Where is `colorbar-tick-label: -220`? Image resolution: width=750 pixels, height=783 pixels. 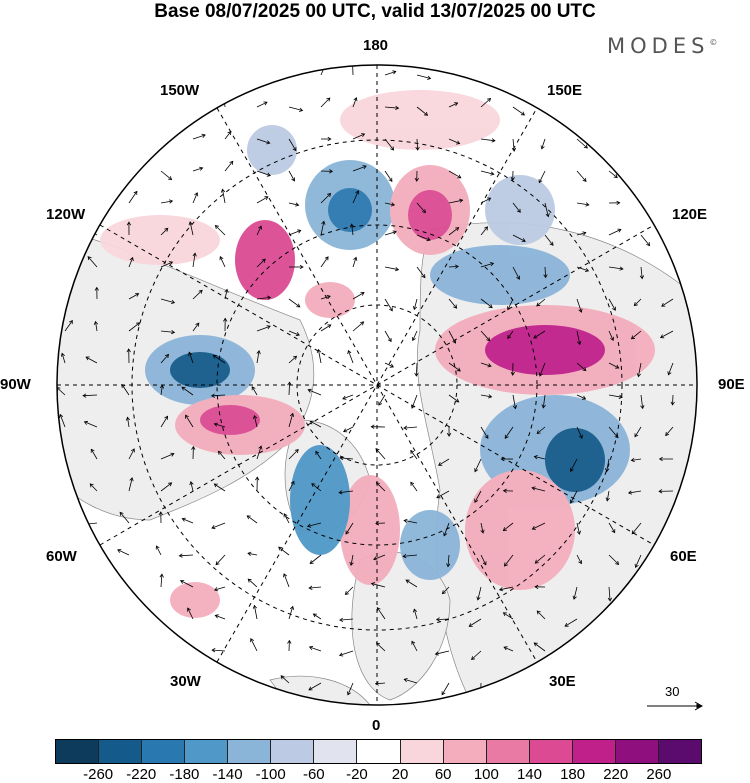
colorbar-tick-label: -220 is located at coordinates (141, 774).